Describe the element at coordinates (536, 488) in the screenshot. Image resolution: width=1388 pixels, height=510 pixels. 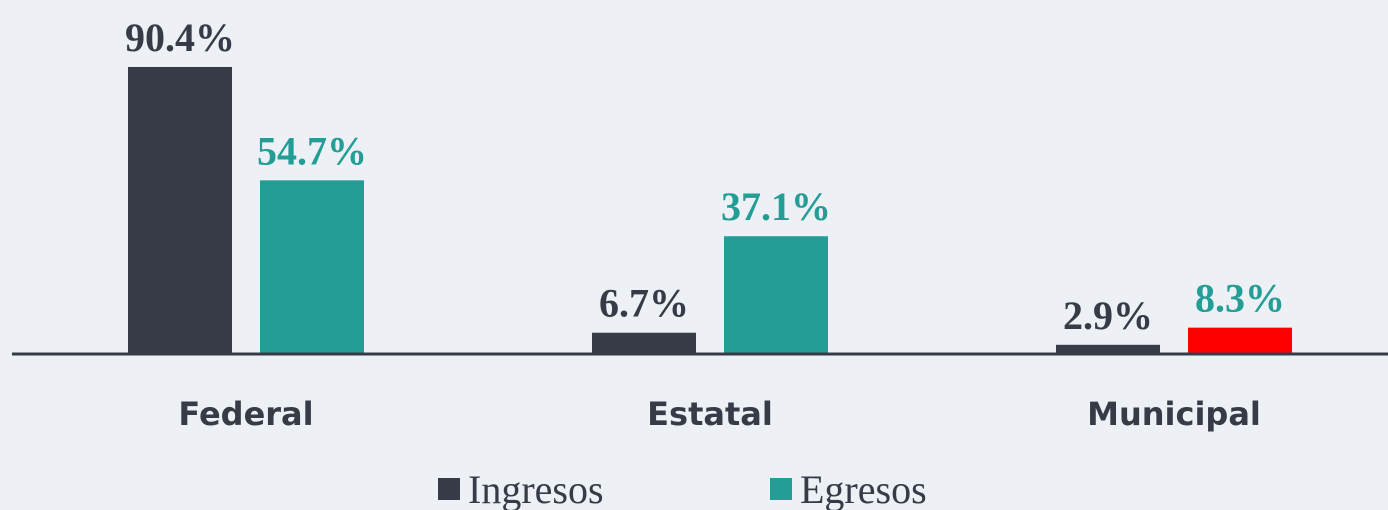
I see `legend-label: Ingresos` at that location.